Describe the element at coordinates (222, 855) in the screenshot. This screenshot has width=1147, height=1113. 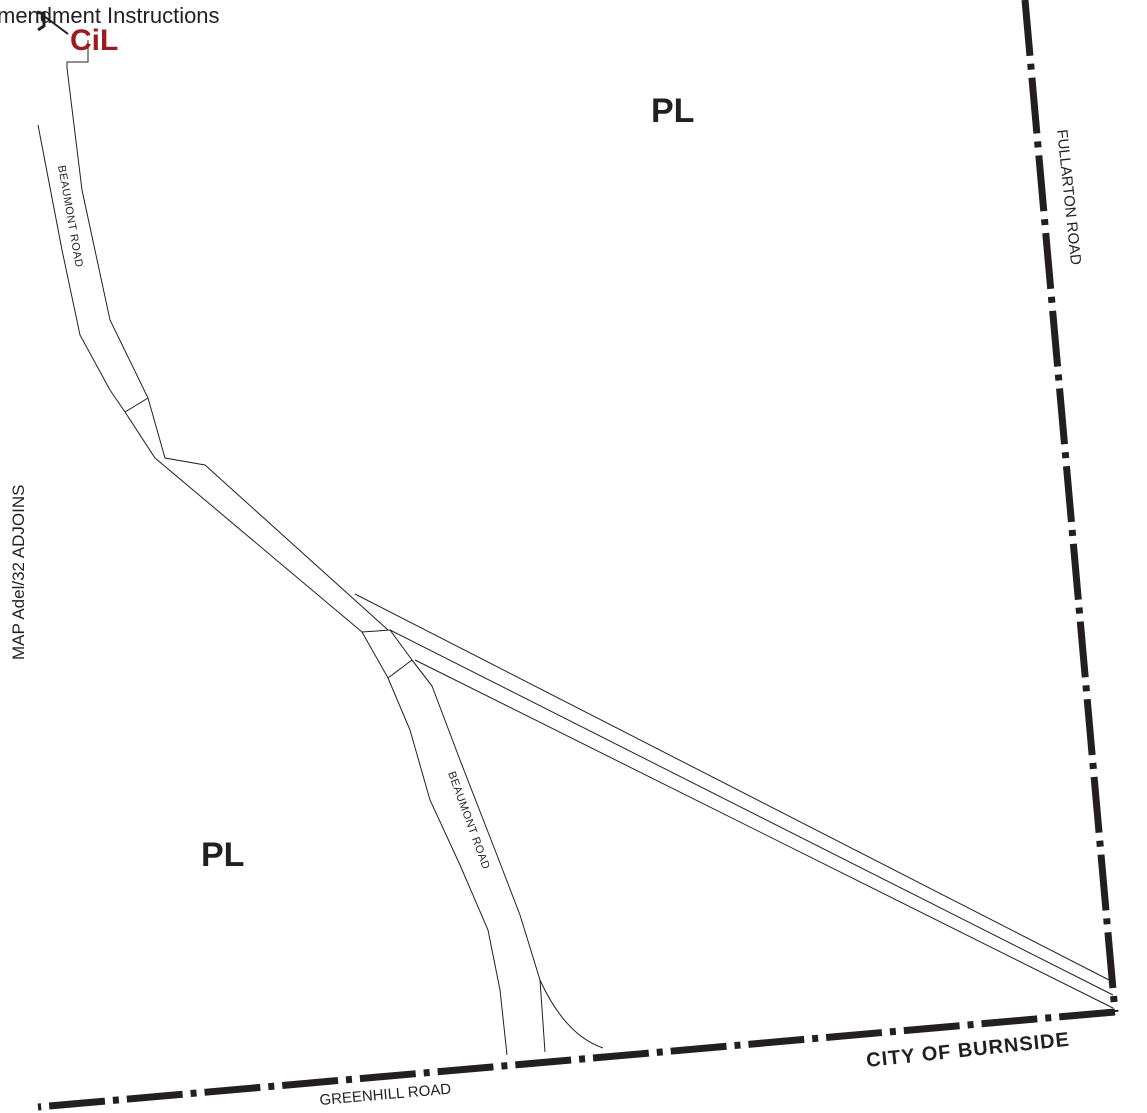
I see `zone-pl-south-label: PL` at that location.